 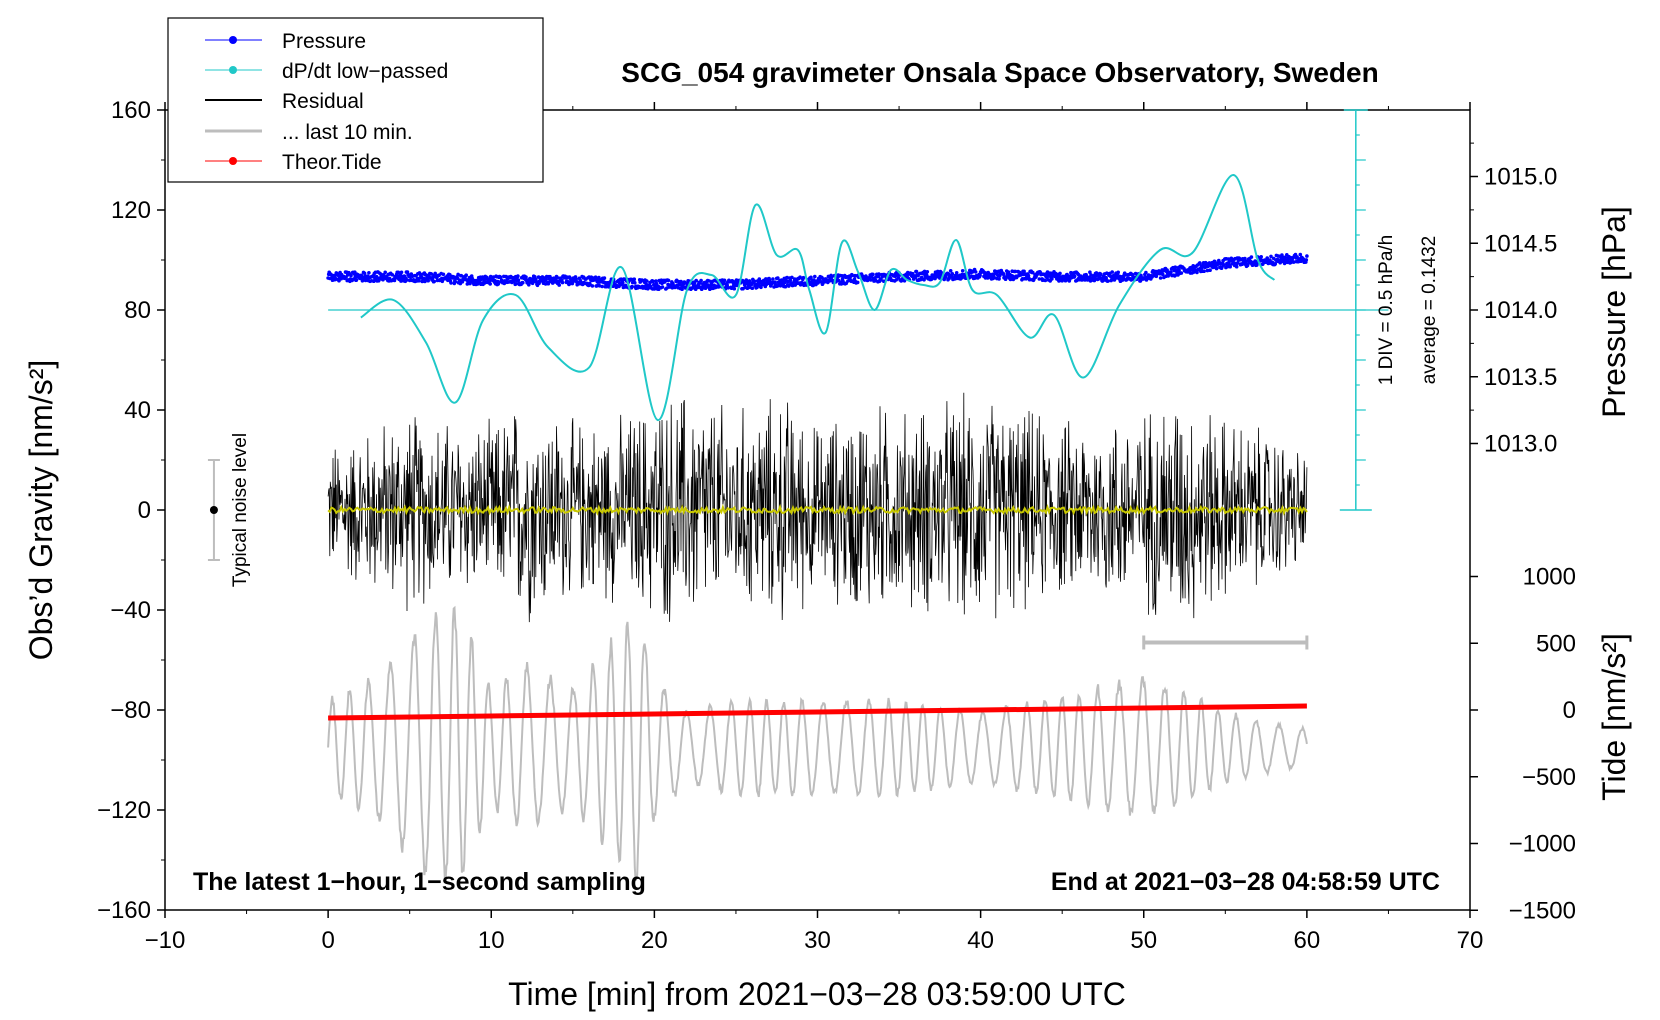 I want to click on residual-mean-line, so click(x=817, y=509).